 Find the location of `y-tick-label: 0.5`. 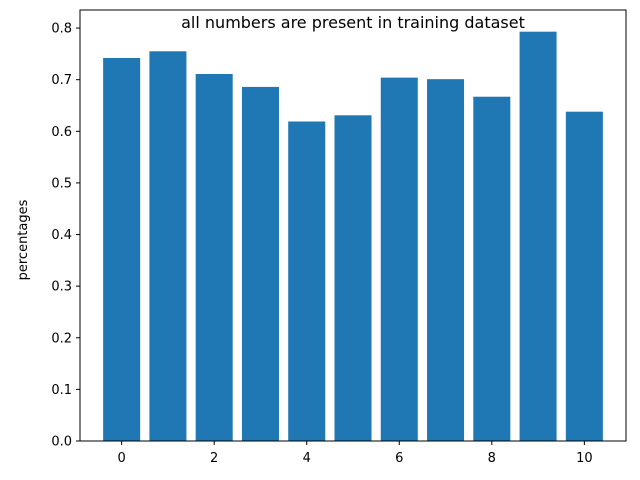

y-tick-label: 0.5 is located at coordinates (61, 183).